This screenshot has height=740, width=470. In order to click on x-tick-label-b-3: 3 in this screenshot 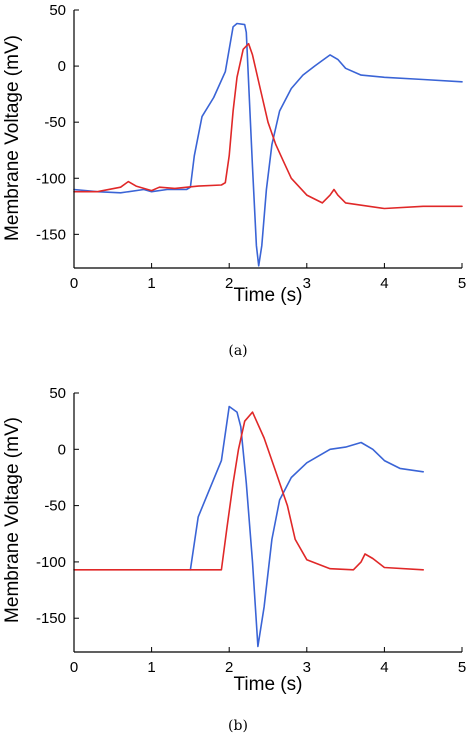, I will do `click(307, 667)`.